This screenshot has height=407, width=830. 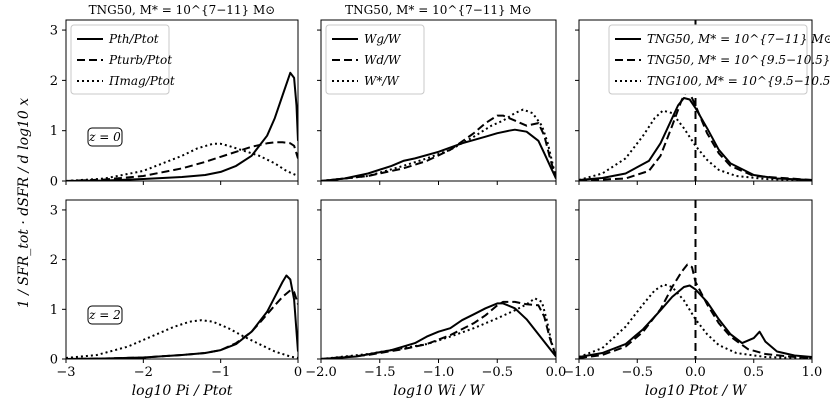 I want to click on x-axis-label: log10 Ptot / W, so click(x=696, y=391).